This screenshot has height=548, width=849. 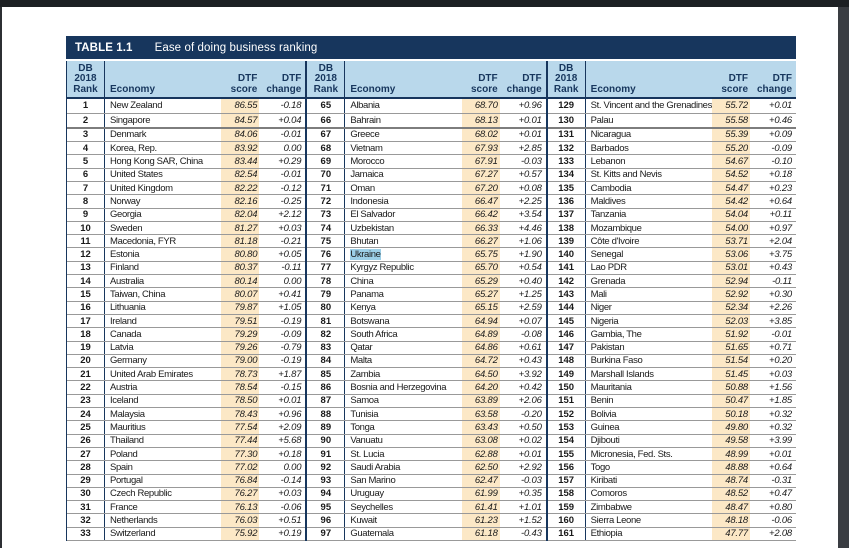 What do you see at coordinates (613, 89) in the screenshot?
I see `economy-column-header: Economy` at bounding box center [613, 89].